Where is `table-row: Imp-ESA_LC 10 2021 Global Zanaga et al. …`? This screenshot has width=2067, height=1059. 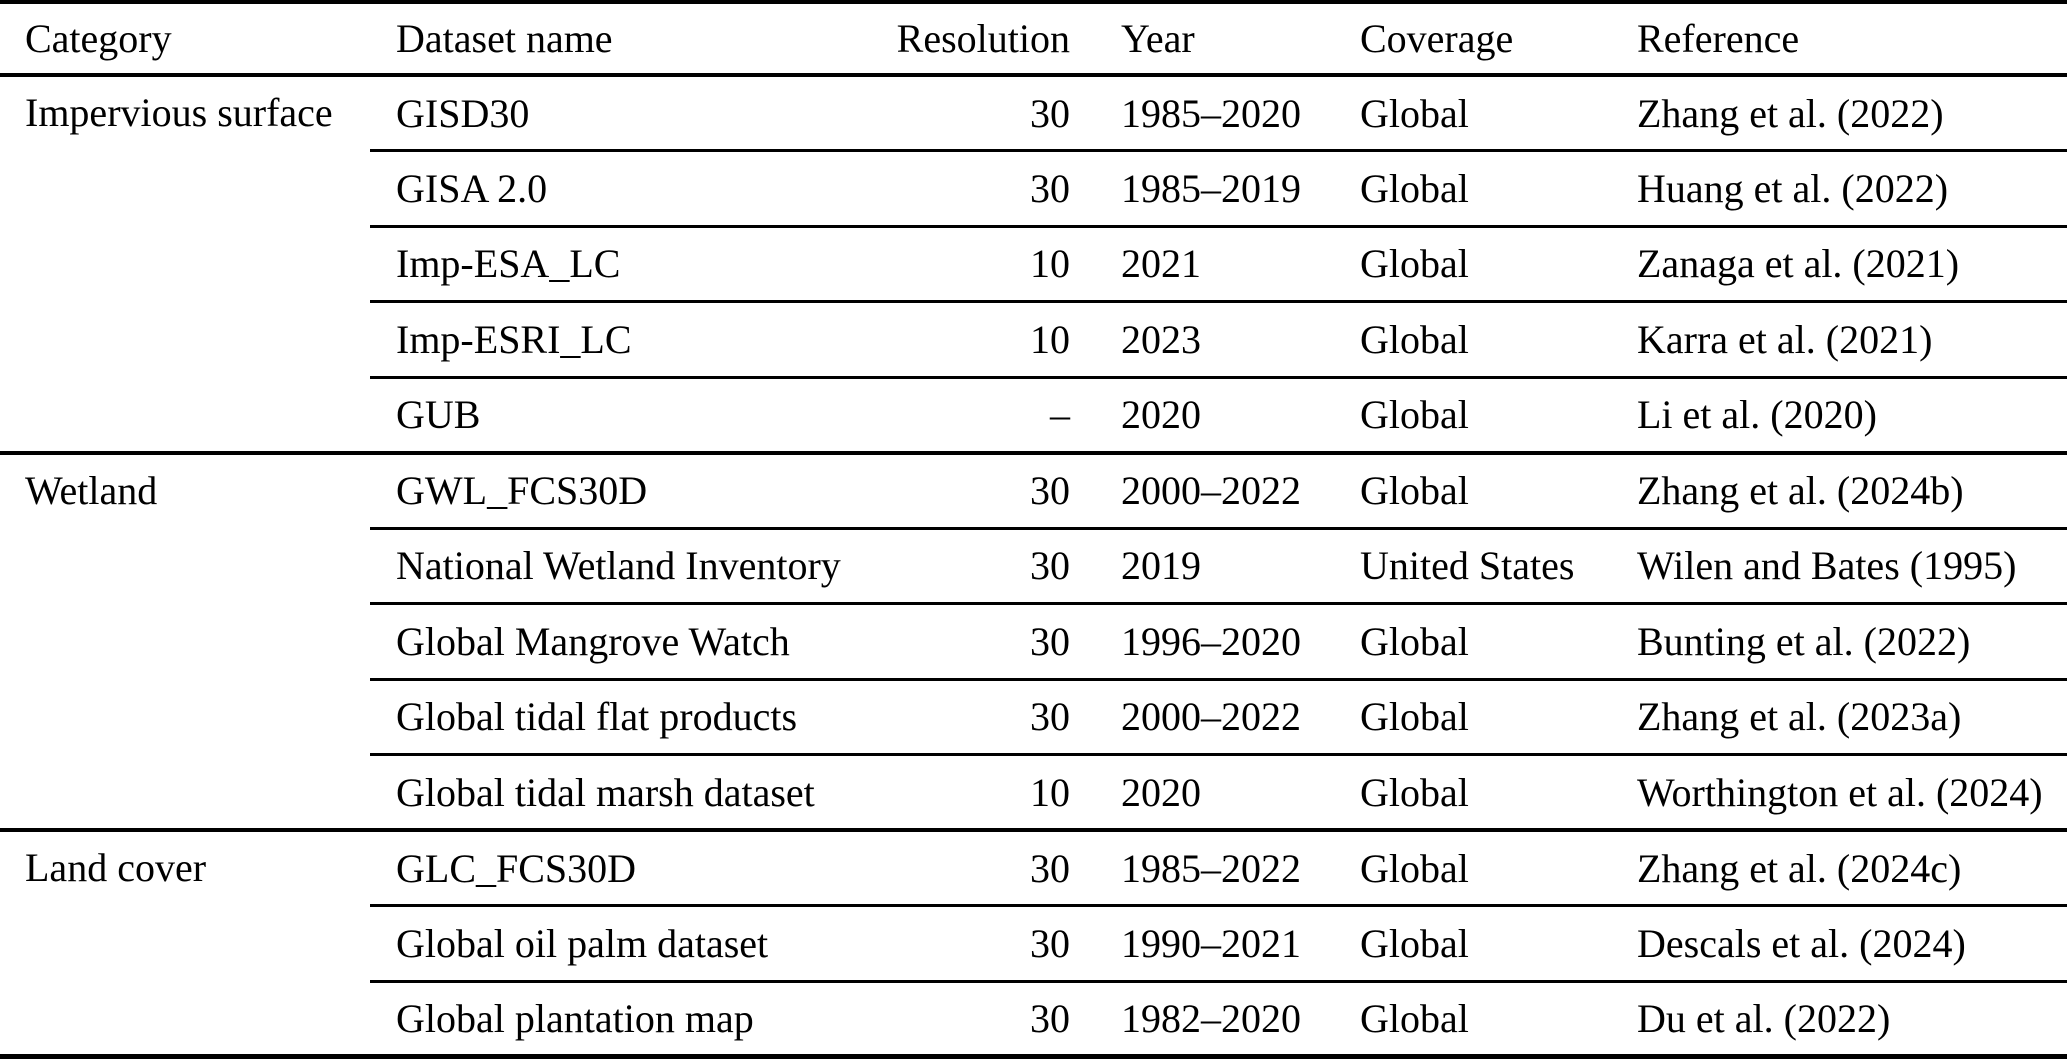
table-row: Imp-ESA_LC 10 2021 Global Zanaga et al. … is located at coordinates (1033, 263).